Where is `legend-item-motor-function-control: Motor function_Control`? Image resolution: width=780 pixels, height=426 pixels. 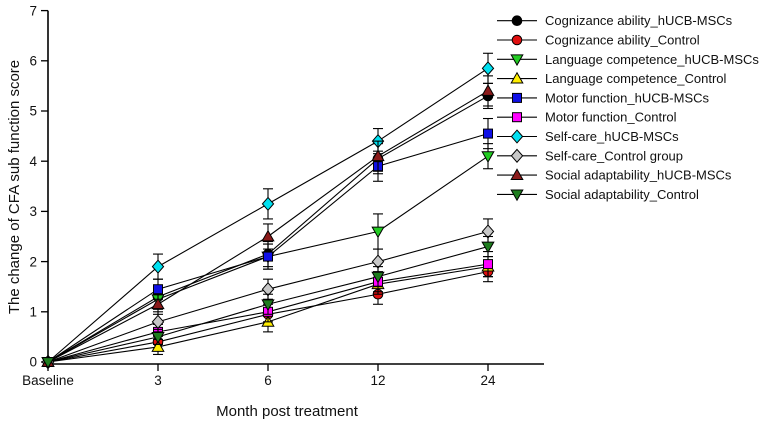 legend-item-motor-function-control: Motor function_Control is located at coordinates (587, 117).